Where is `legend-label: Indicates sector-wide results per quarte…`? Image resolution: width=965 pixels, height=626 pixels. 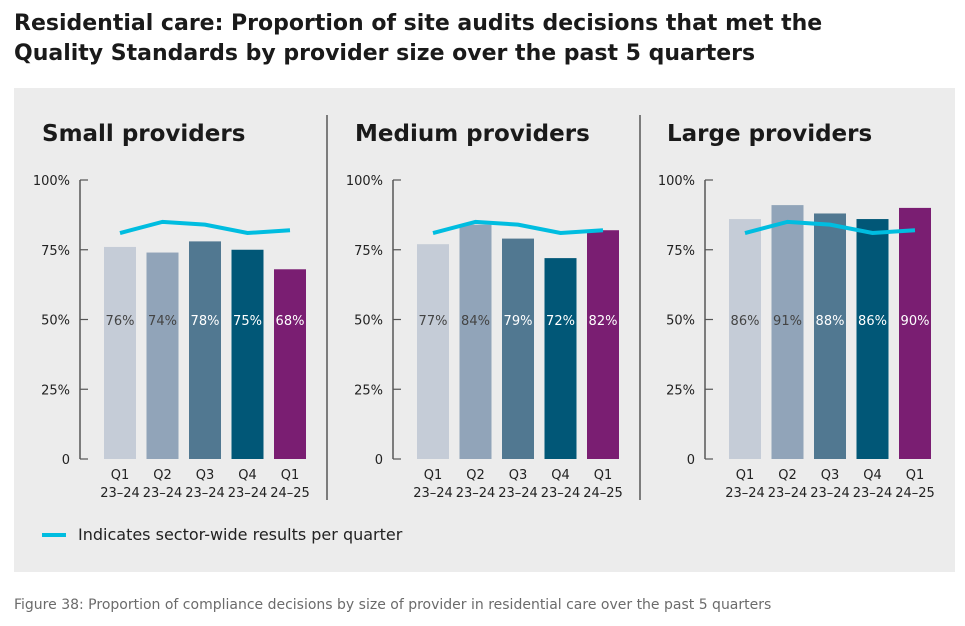
legend-label: Indicates sector-wide results per quarte… is located at coordinates (240, 534).